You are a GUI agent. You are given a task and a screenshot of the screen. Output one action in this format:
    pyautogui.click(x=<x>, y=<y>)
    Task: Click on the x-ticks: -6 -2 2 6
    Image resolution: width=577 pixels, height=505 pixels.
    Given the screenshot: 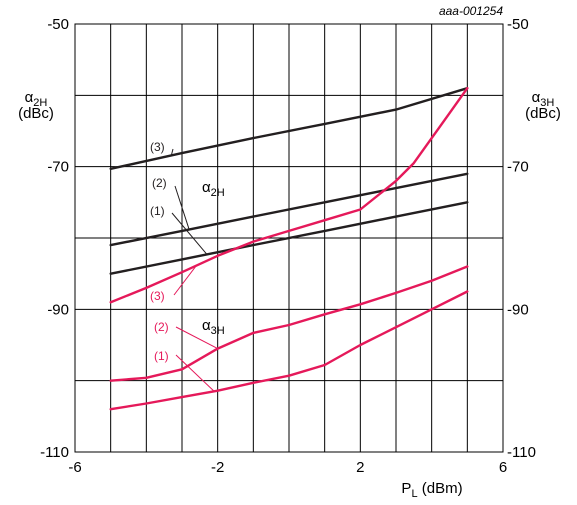 What is the action you would take?
    pyautogui.click(x=287, y=467)
    